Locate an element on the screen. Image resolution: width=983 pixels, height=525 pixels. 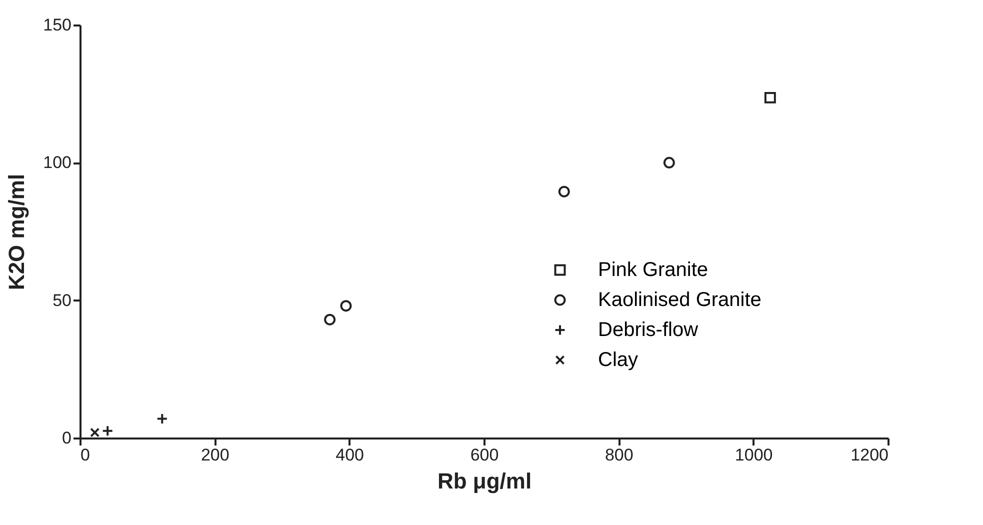
legend-label: Debris-flow is located at coordinates (648, 330).